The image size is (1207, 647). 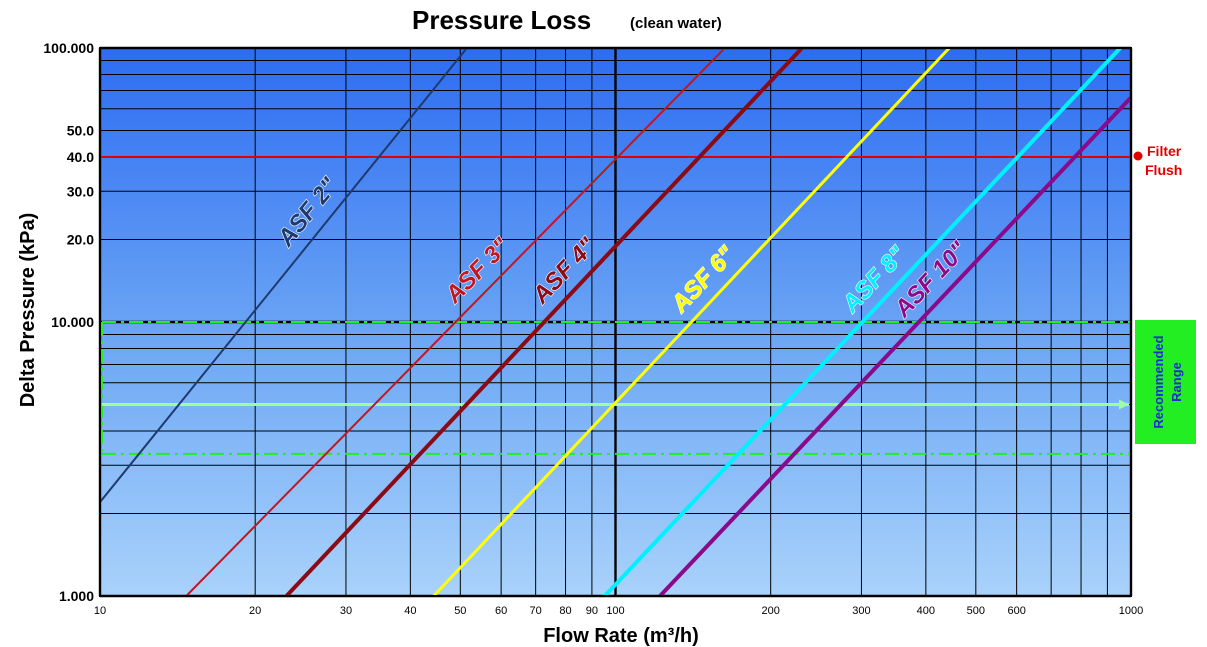 I want to click on x-tick-label: 10, so click(x=100, y=611).